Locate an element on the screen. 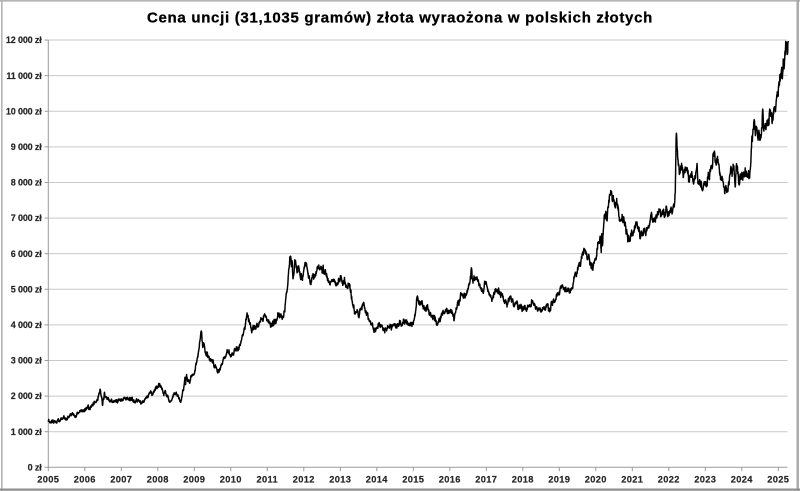  svg-text: 5 000 zł is located at coordinates (26, 289).